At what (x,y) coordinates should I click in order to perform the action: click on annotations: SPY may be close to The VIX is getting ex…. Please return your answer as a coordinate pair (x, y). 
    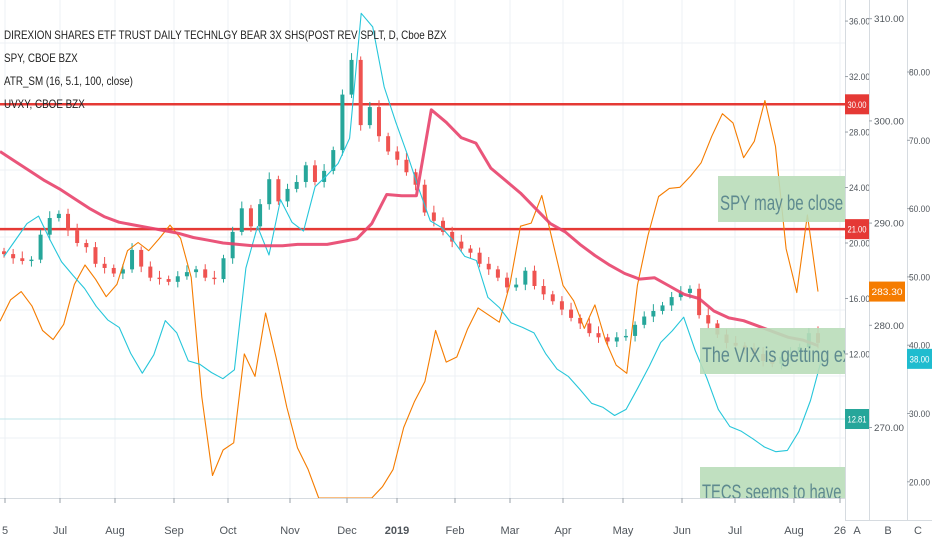
    Looking at the image, I should click on (783, 340).